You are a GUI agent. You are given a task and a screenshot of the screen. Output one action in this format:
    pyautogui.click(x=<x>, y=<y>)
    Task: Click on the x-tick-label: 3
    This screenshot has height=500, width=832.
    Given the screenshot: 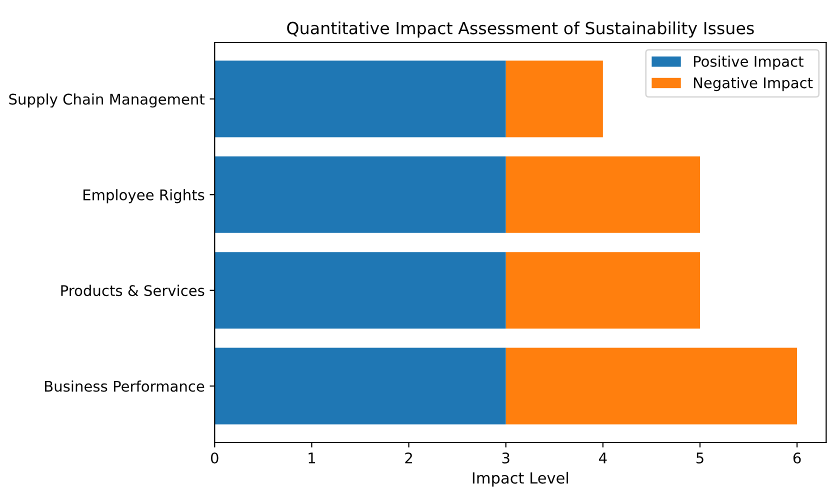 What is the action you would take?
    pyautogui.click(x=506, y=458)
    